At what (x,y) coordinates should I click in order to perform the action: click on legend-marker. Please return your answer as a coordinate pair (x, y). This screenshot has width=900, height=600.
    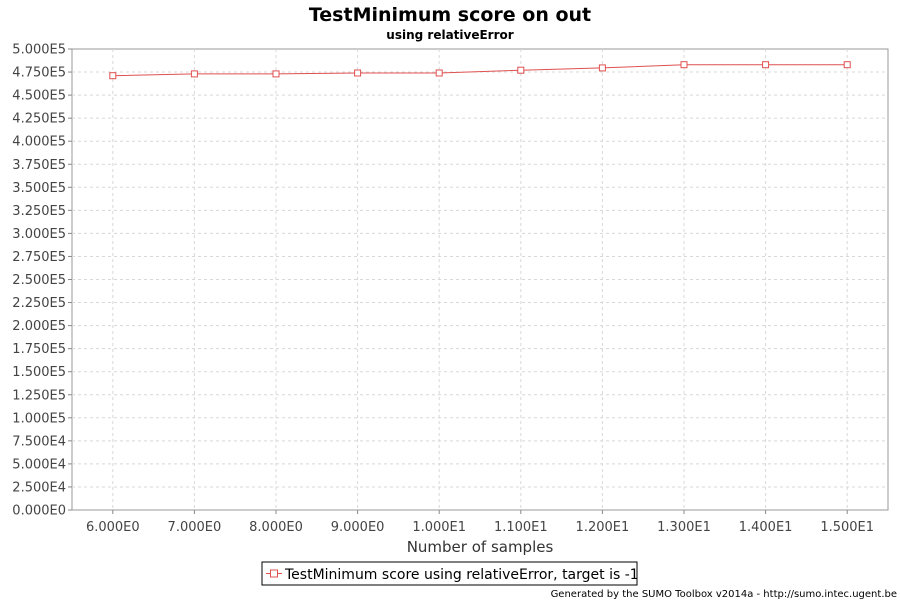
    Looking at the image, I should click on (274, 573).